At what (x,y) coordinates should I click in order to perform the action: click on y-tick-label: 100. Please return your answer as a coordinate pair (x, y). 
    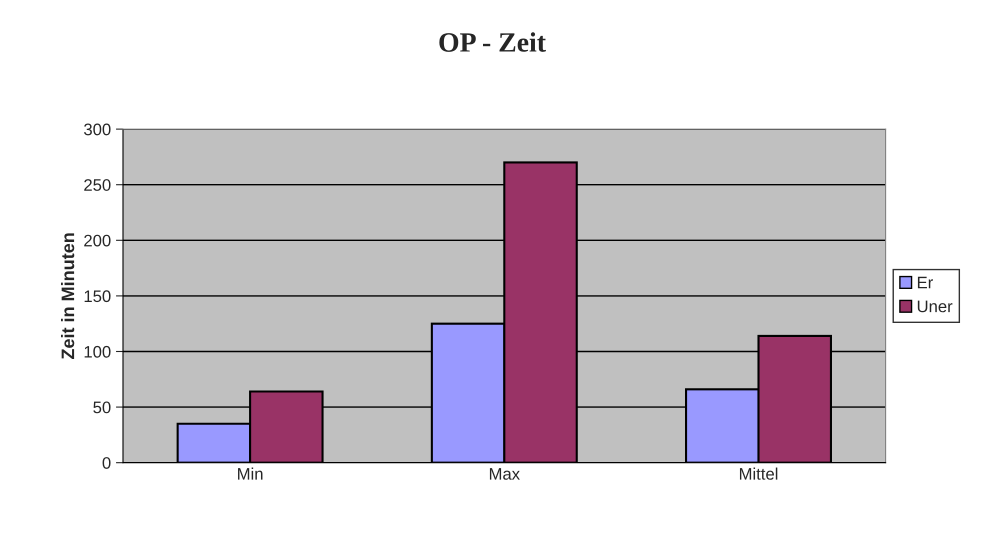
    Looking at the image, I should click on (97, 352).